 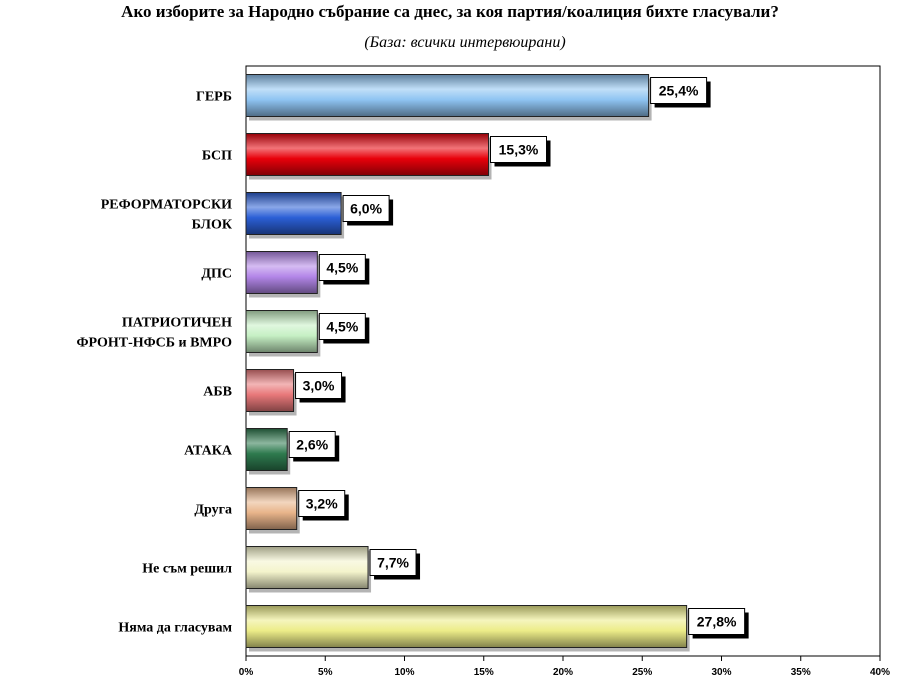 I want to click on data-label: 27,8%, so click(x=717, y=622).